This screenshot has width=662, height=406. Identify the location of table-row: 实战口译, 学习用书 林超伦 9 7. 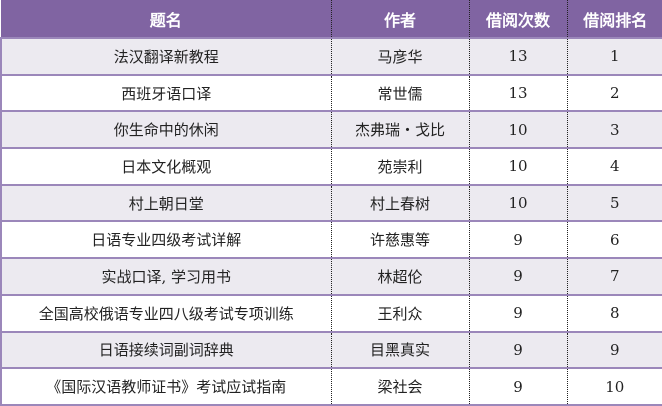
(331, 276).